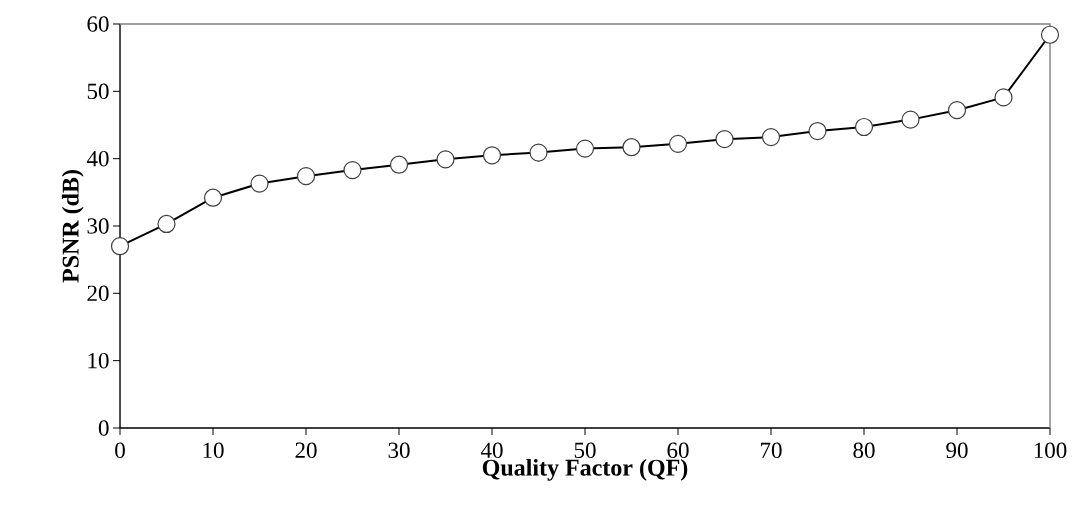 The width and height of the screenshot is (1081, 532). What do you see at coordinates (97, 158) in the screenshot?
I see `y-tick-label: 40` at bounding box center [97, 158].